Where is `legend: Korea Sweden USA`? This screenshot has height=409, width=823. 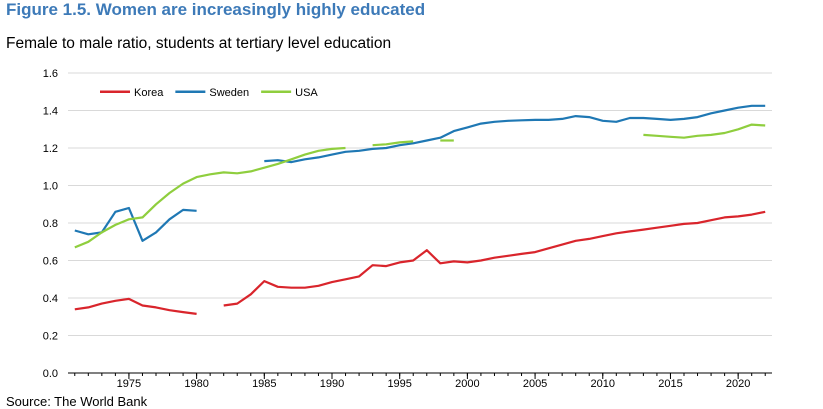 legend: Korea Sweden USA is located at coordinates (209, 93).